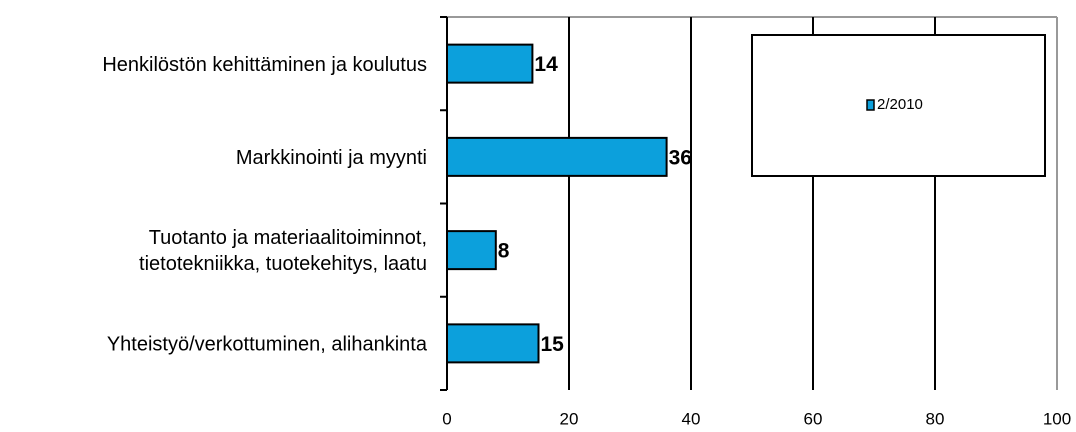 Image resolution: width=1076 pixels, height=432 pixels. I want to click on data-label: 15, so click(553, 344).